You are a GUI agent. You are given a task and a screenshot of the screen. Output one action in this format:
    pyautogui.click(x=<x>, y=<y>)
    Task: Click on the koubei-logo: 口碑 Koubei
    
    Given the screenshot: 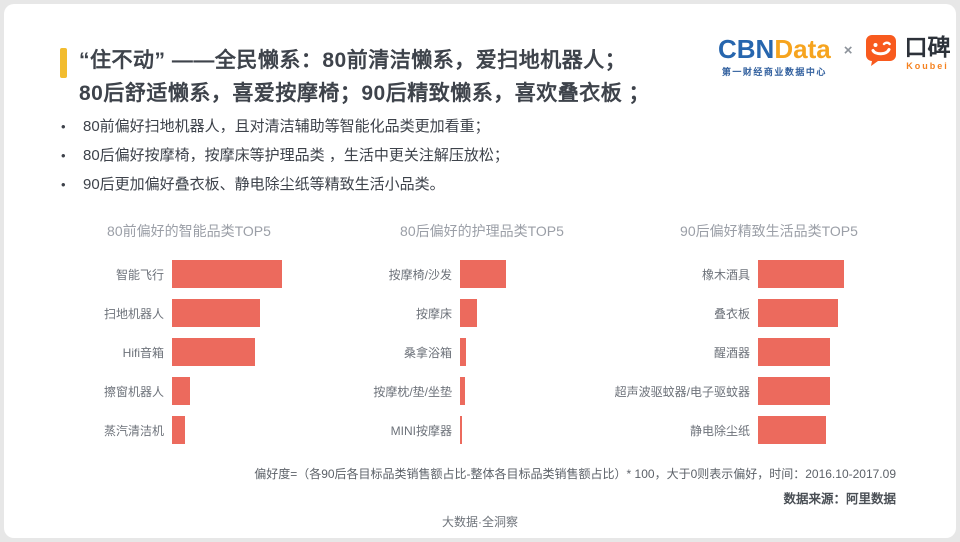 What is the action you would take?
    pyautogui.click(x=907, y=56)
    